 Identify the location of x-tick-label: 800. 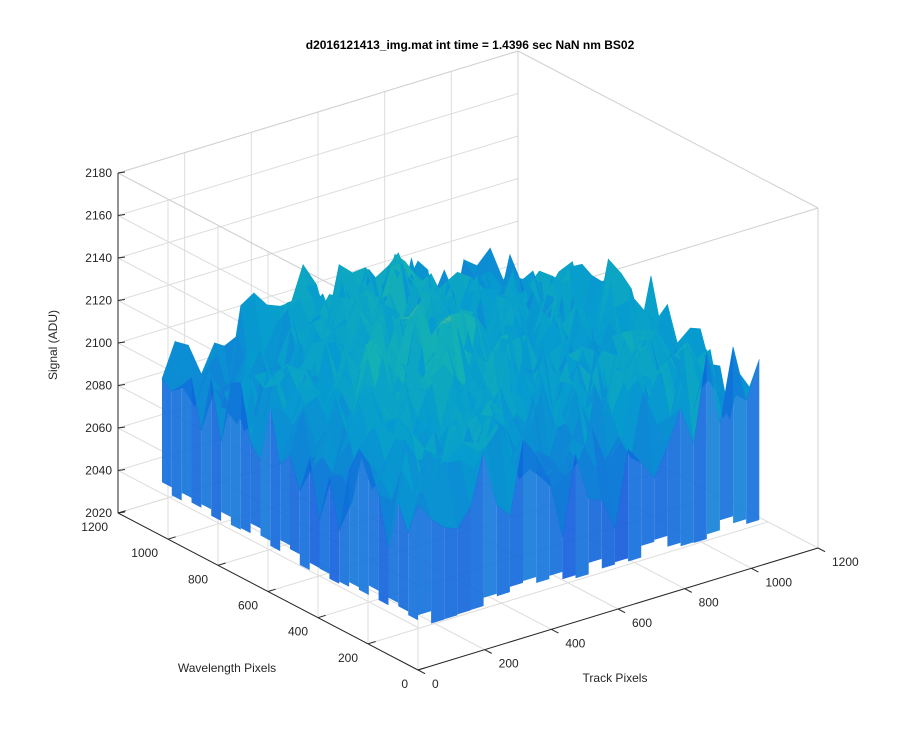
(709, 603).